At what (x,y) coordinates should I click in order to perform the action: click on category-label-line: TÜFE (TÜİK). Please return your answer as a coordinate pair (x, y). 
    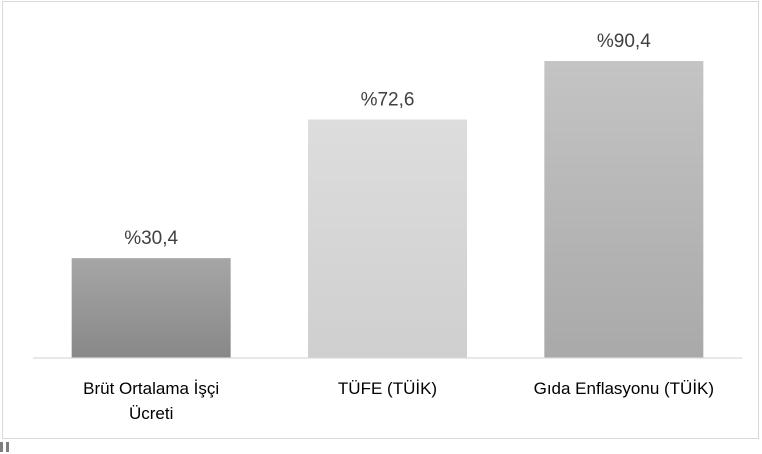
    Looking at the image, I should click on (387, 388).